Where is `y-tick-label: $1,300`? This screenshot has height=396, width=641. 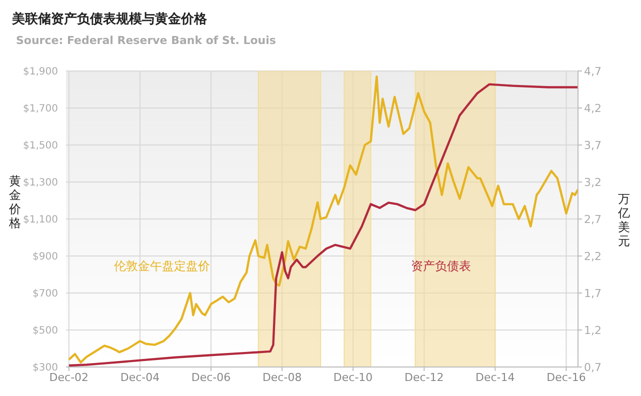 y-tick-label: $1,300 is located at coordinates (40, 183).